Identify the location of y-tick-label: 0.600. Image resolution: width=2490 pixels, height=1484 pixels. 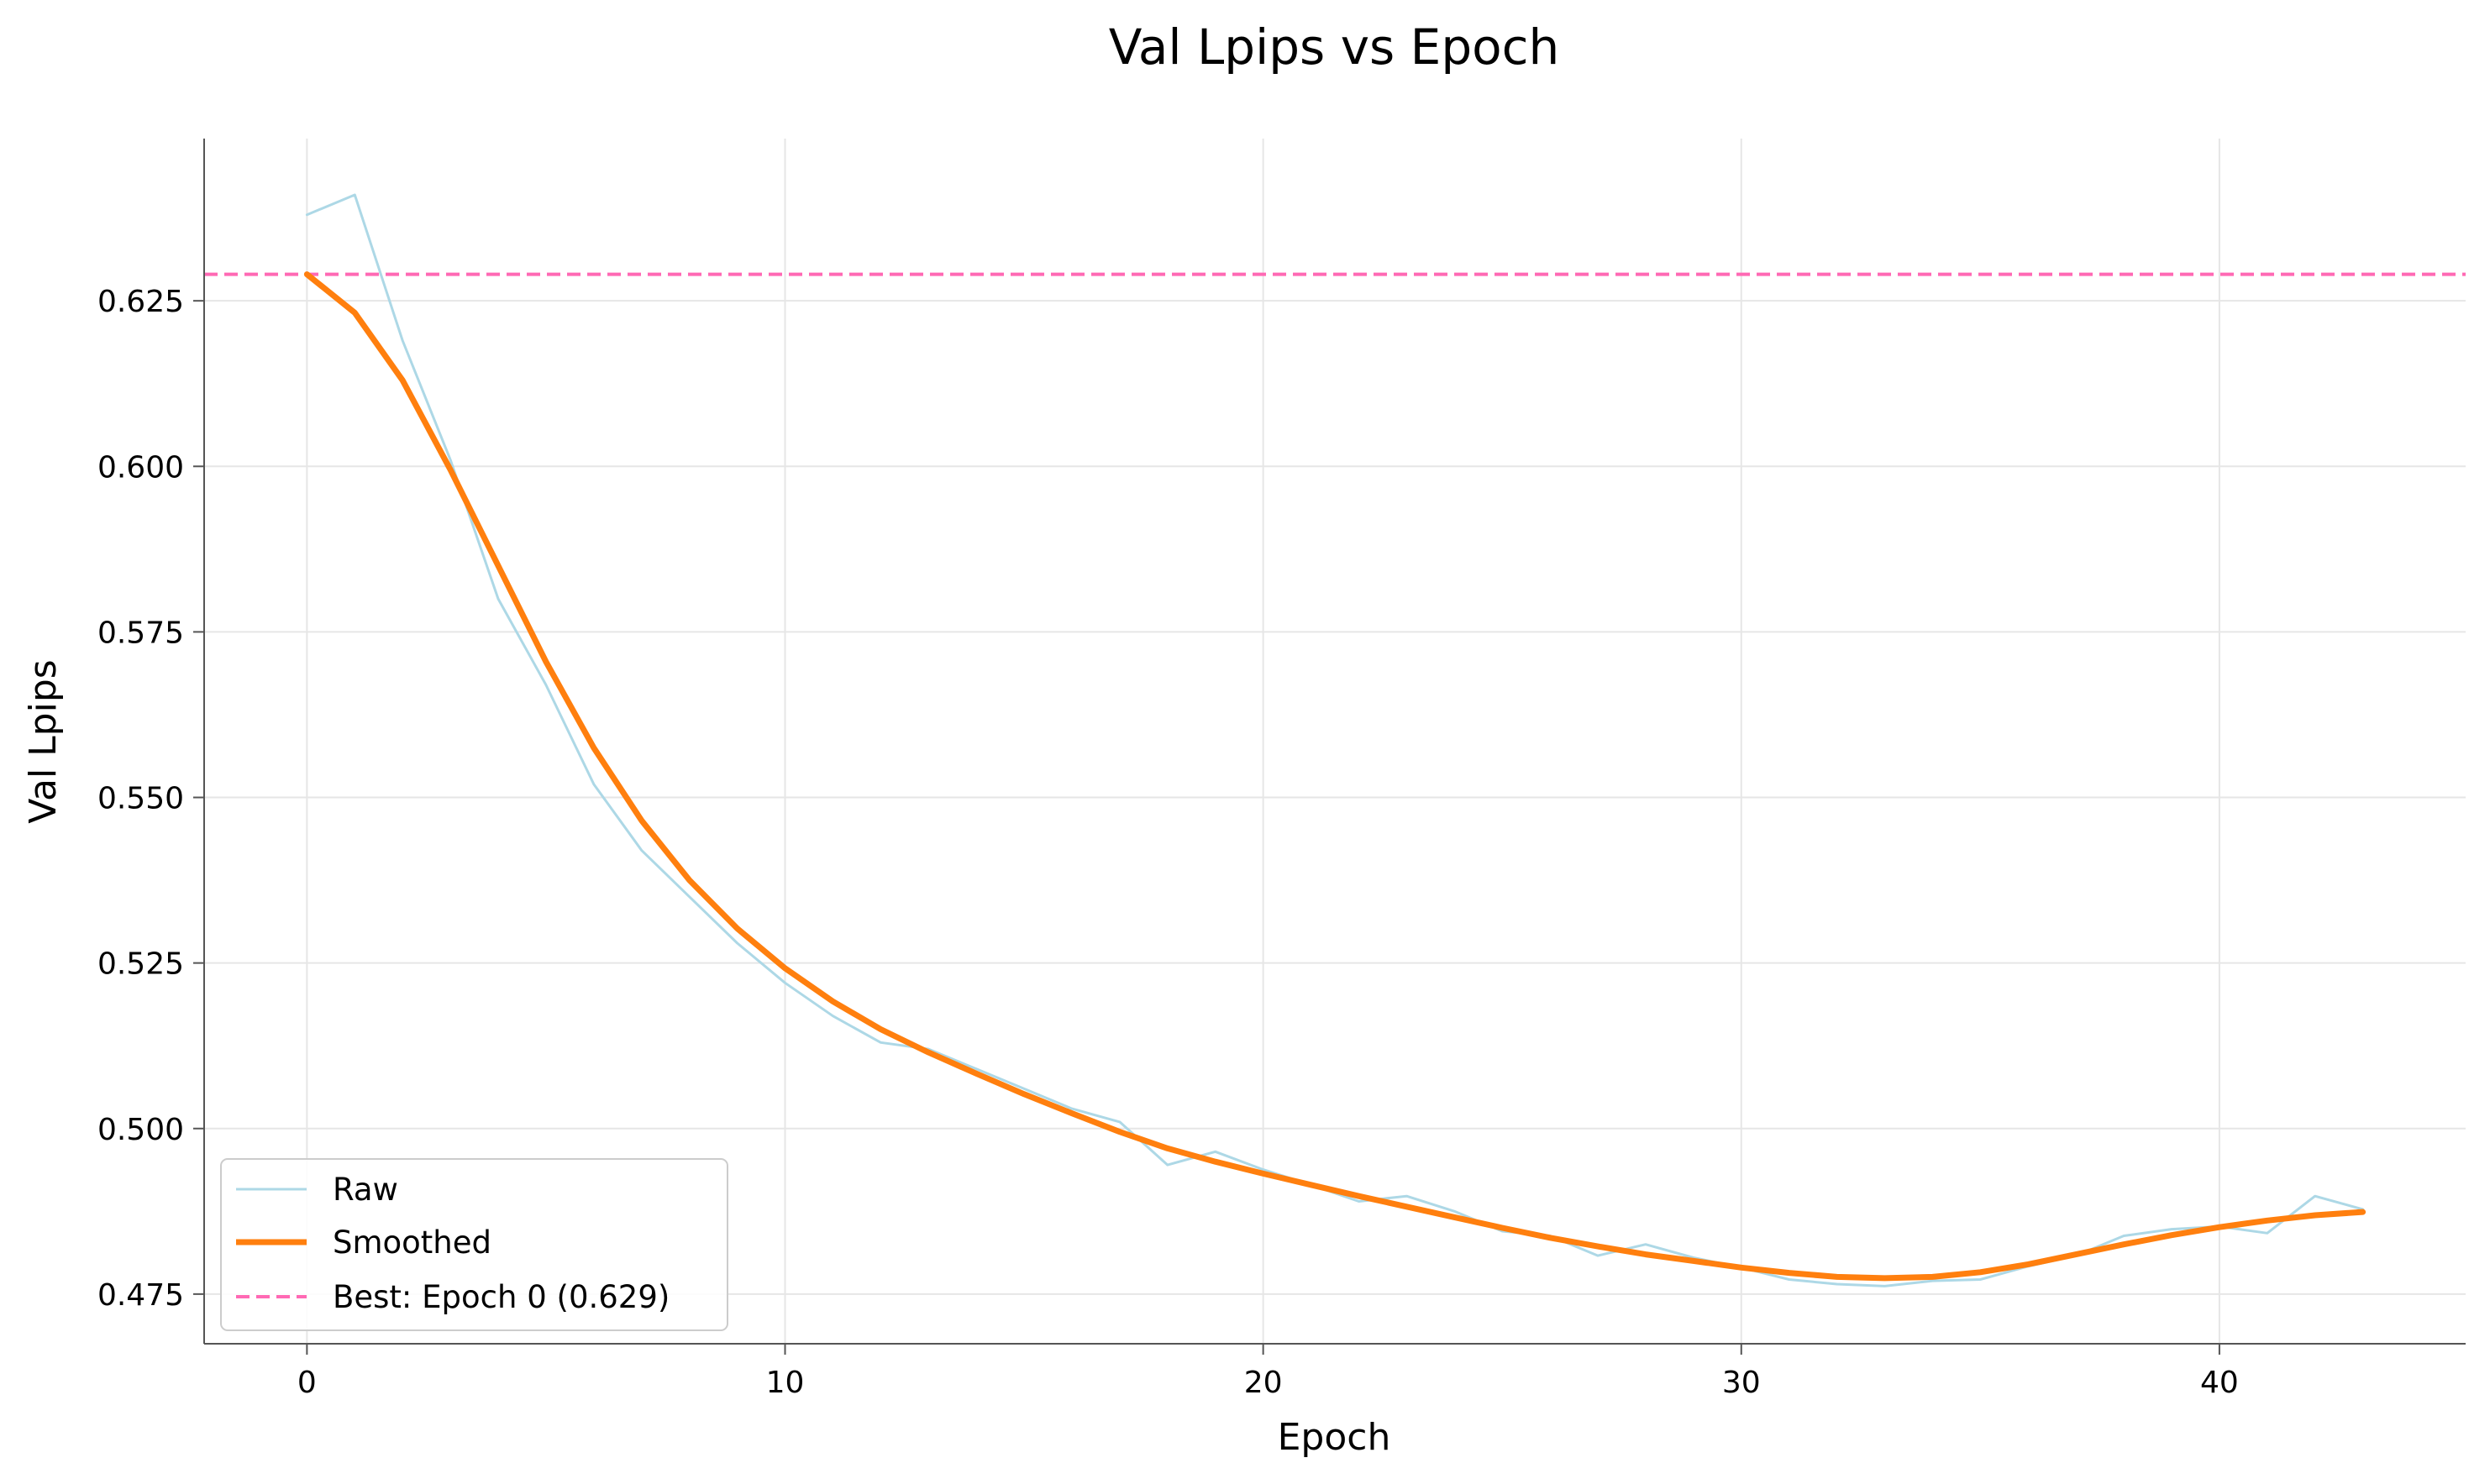
(140, 468).